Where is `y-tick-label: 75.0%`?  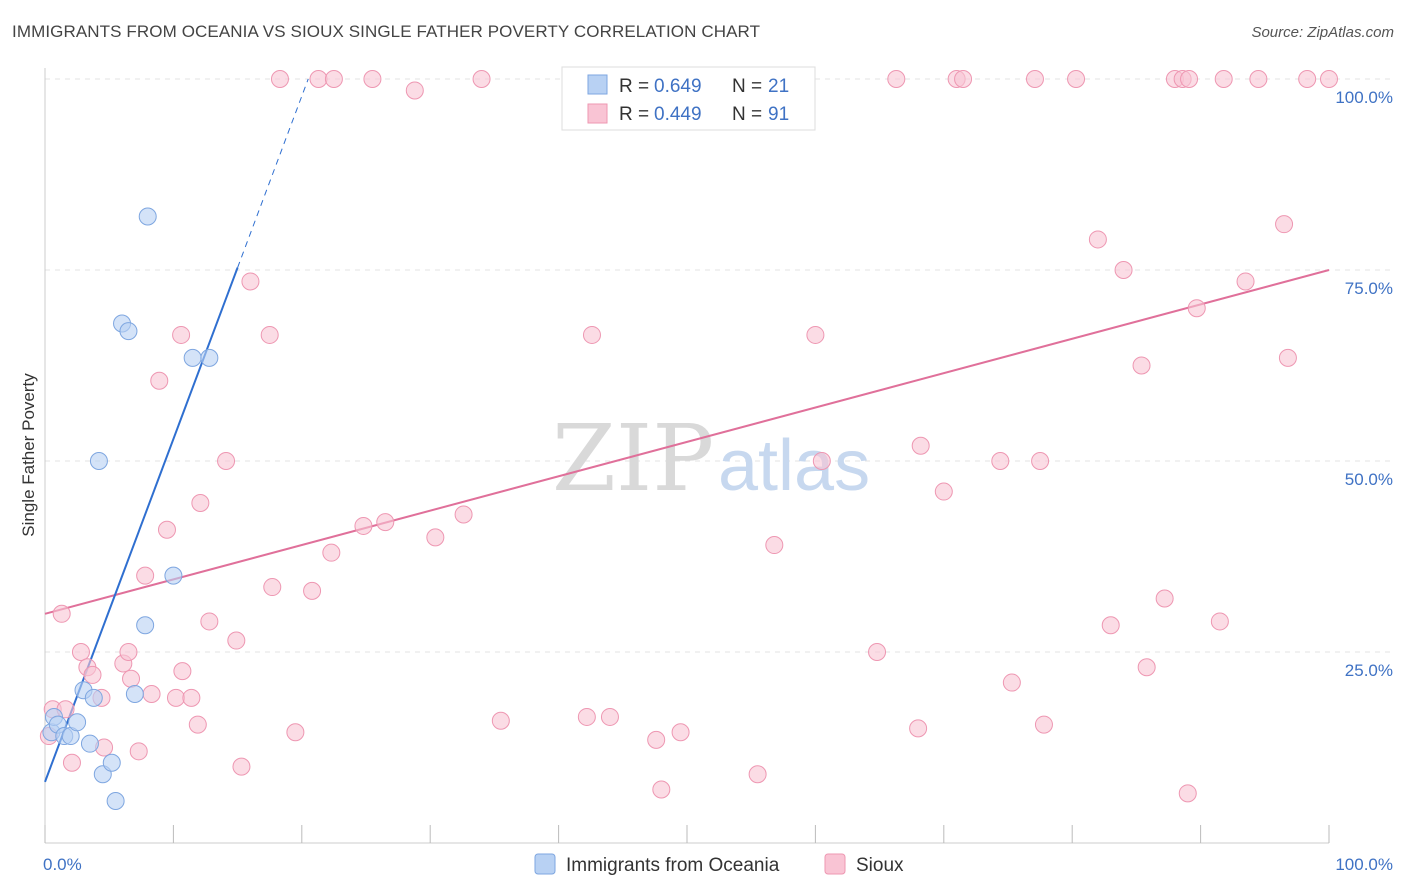
y-tick-label: 75.0% is located at coordinates (1369, 288).